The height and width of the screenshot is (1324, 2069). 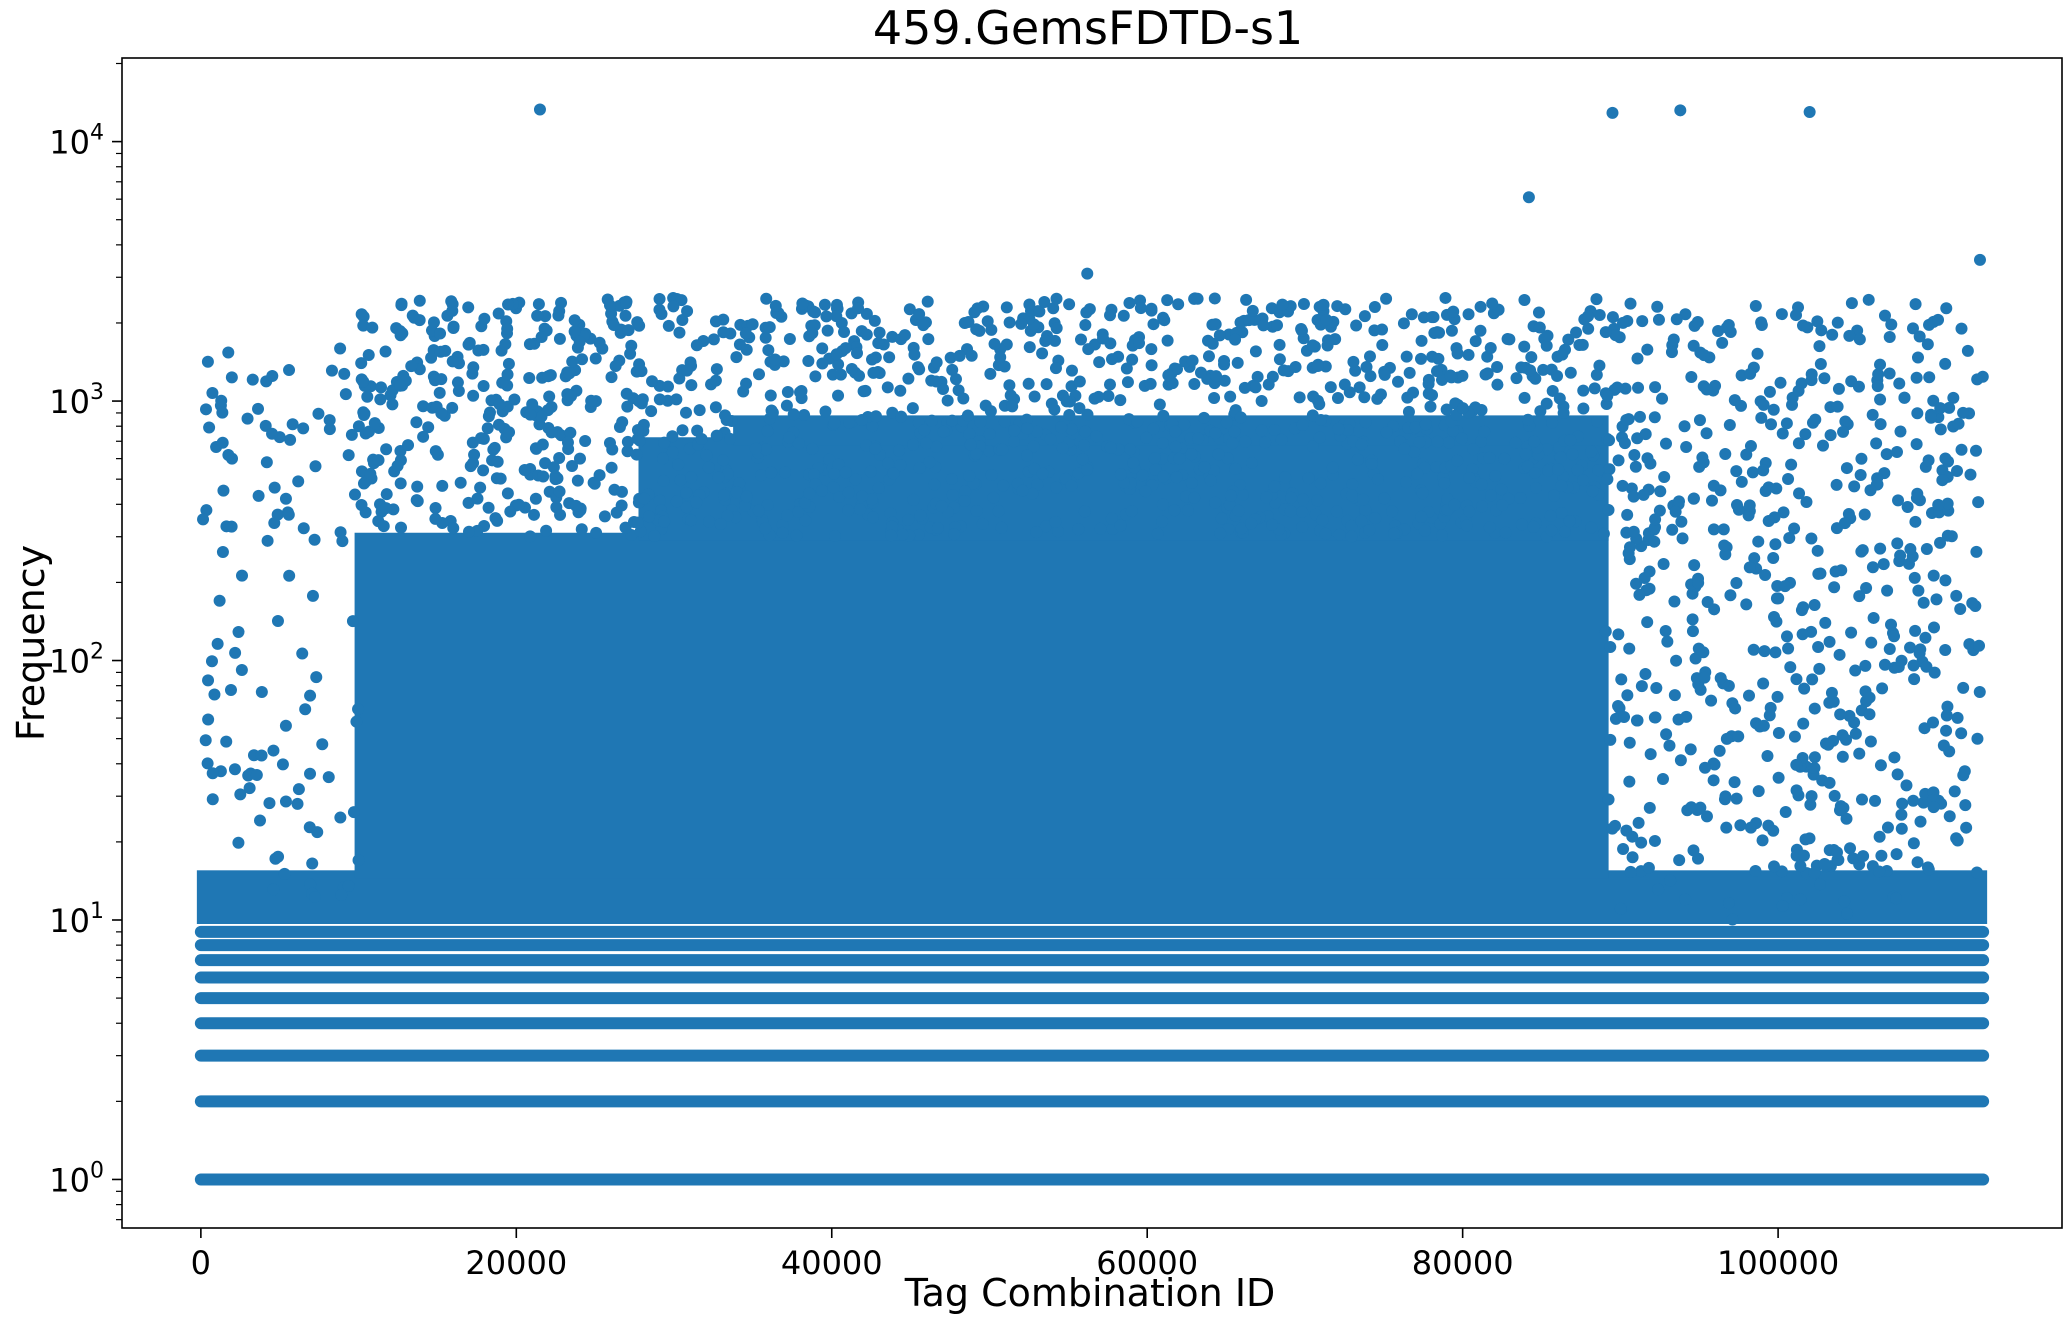 What do you see at coordinates (1015, 1255) in the screenshot?
I see `x-axis: 0 20000 40000 60000 80000 100000` at bounding box center [1015, 1255].